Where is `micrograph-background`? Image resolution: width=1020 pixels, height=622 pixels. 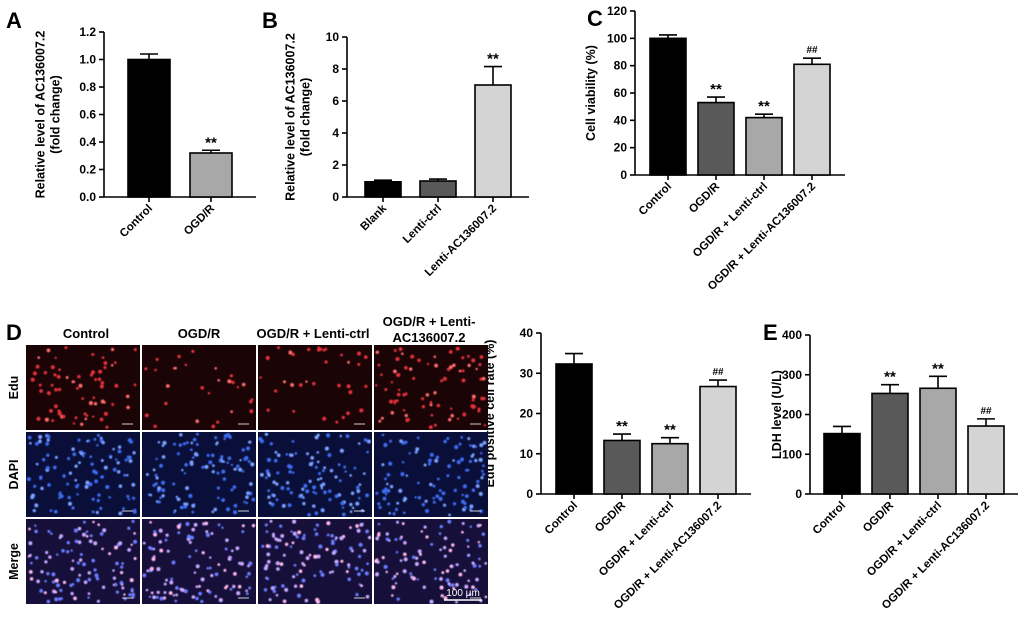
micrograph-background is located at coordinates (315, 474).